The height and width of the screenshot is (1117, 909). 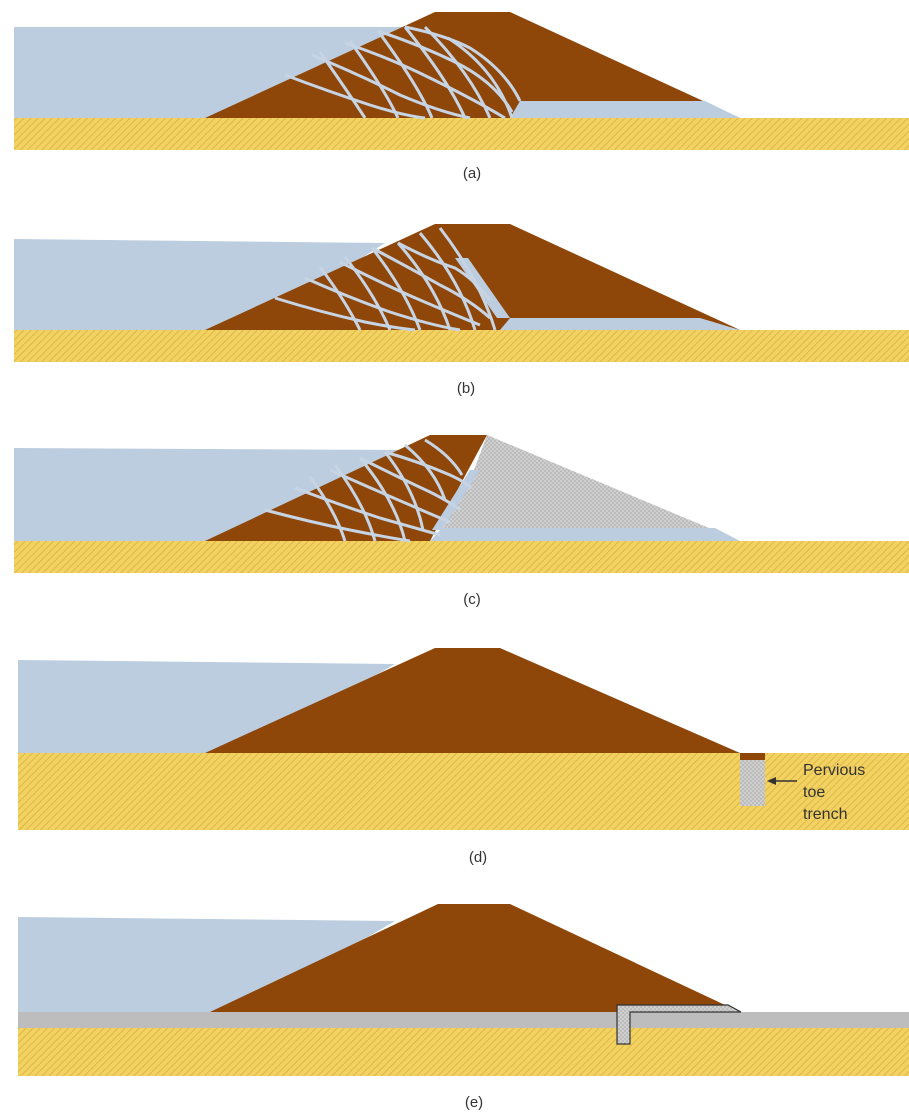 I want to click on panel-caption: (d), so click(x=478, y=857).